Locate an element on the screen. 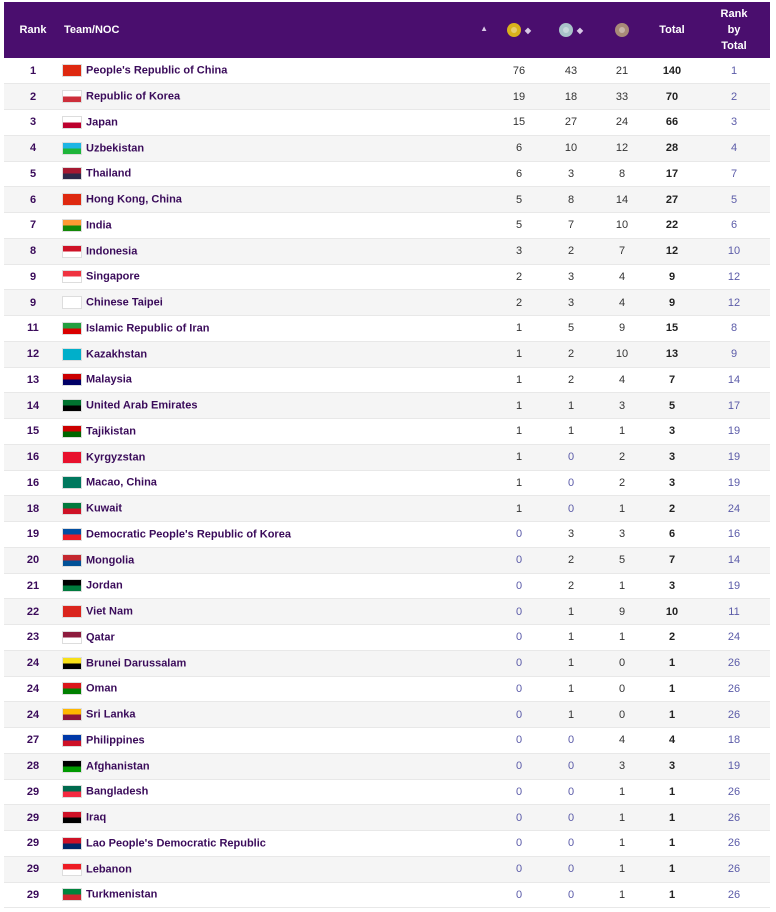 The height and width of the screenshot is (912, 776). team-name: Chinese Taipei is located at coordinates (124, 302).